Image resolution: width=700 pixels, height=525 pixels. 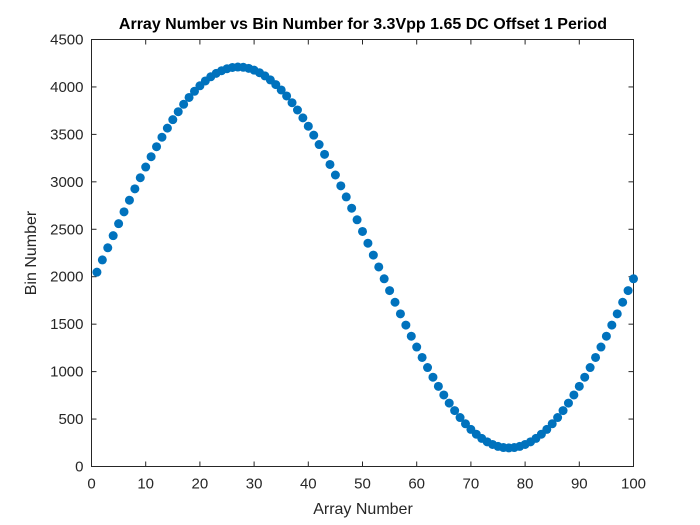 What do you see at coordinates (66, 277) in the screenshot?
I see `y-tick-label: 2000` at bounding box center [66, 277].